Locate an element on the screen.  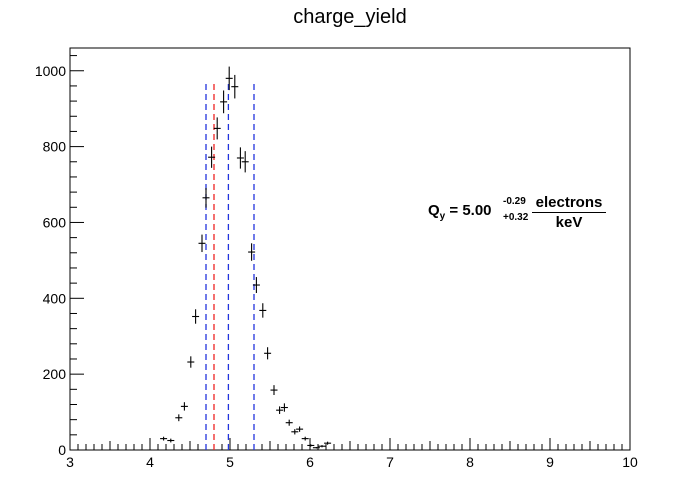
x-tick-label: 7 is located at coordinates (390, 462).